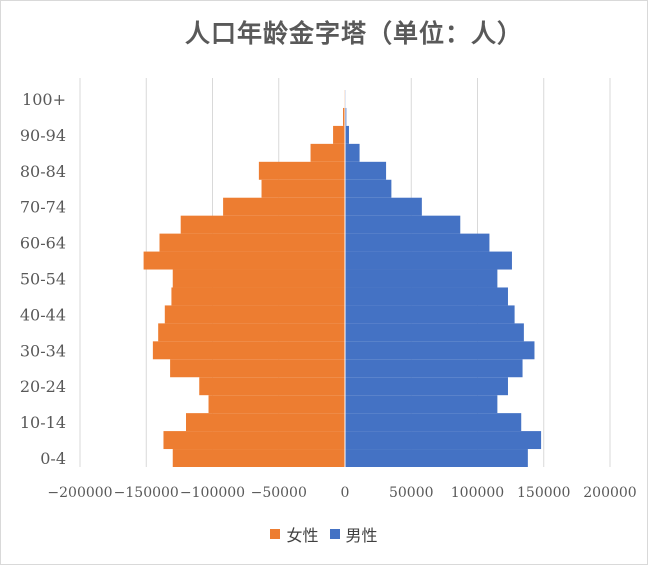 The image size is (648, 565). What do you see at coordinates (477, 493) in the screenshot?
I see `x-tick-label: 100000` at bounding box center [477, 493].